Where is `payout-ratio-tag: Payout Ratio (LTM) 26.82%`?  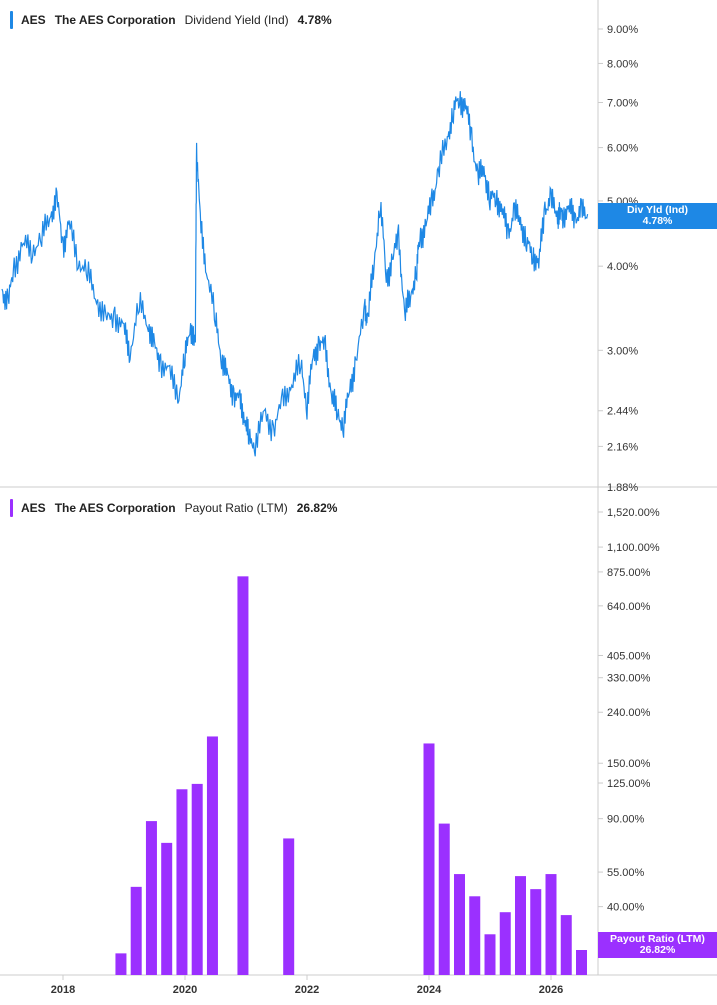
payout-ratio-tag: Payout Ratio (LTM) 26.82% is located at coordinates (657, 945).